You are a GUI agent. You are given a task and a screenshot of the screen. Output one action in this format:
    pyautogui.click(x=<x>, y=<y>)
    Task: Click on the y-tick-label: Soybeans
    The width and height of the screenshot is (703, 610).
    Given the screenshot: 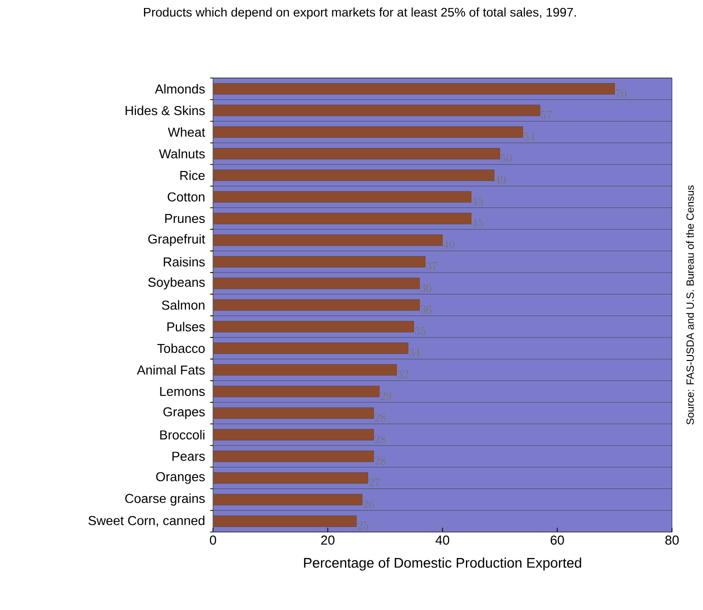 What is the action you would take?
    pyautogui.click(x=176, y=283)
    